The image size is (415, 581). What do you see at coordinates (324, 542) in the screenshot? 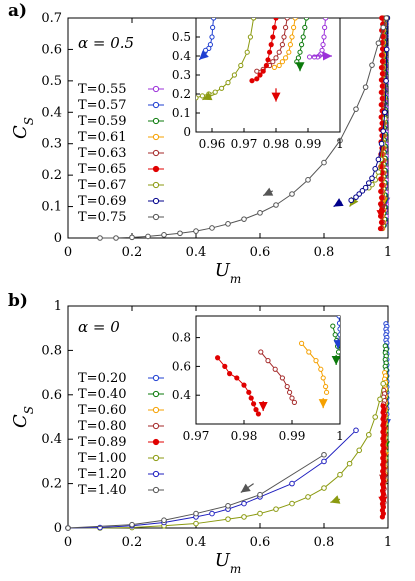
I see `x-tick-label: 0.8` at bounding box center [324, 542].